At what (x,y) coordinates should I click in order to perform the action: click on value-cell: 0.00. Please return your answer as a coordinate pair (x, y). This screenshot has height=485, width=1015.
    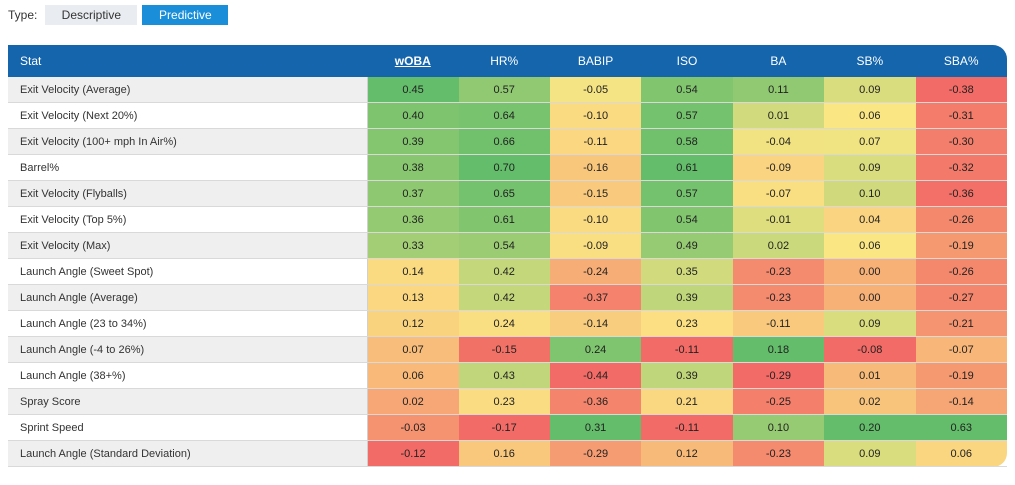
    Looking at the image, I should click on (870, 297).